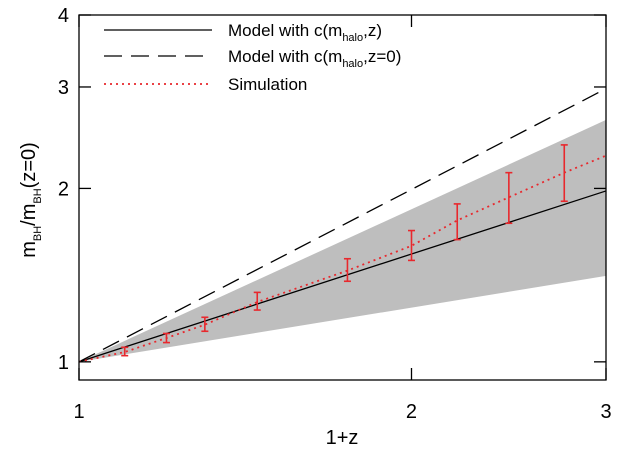  Describe the element at coordinates (29, 249) in the screenshot. I see `y-label-m1: m` at that location.